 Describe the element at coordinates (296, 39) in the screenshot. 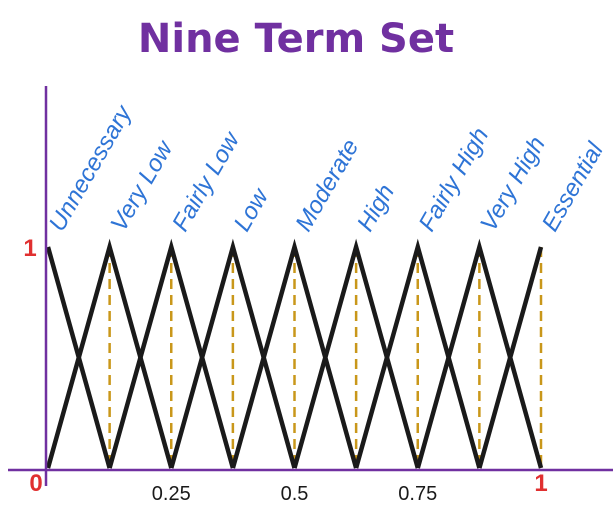

I see `chart-title: Nine Term Set` at that location.